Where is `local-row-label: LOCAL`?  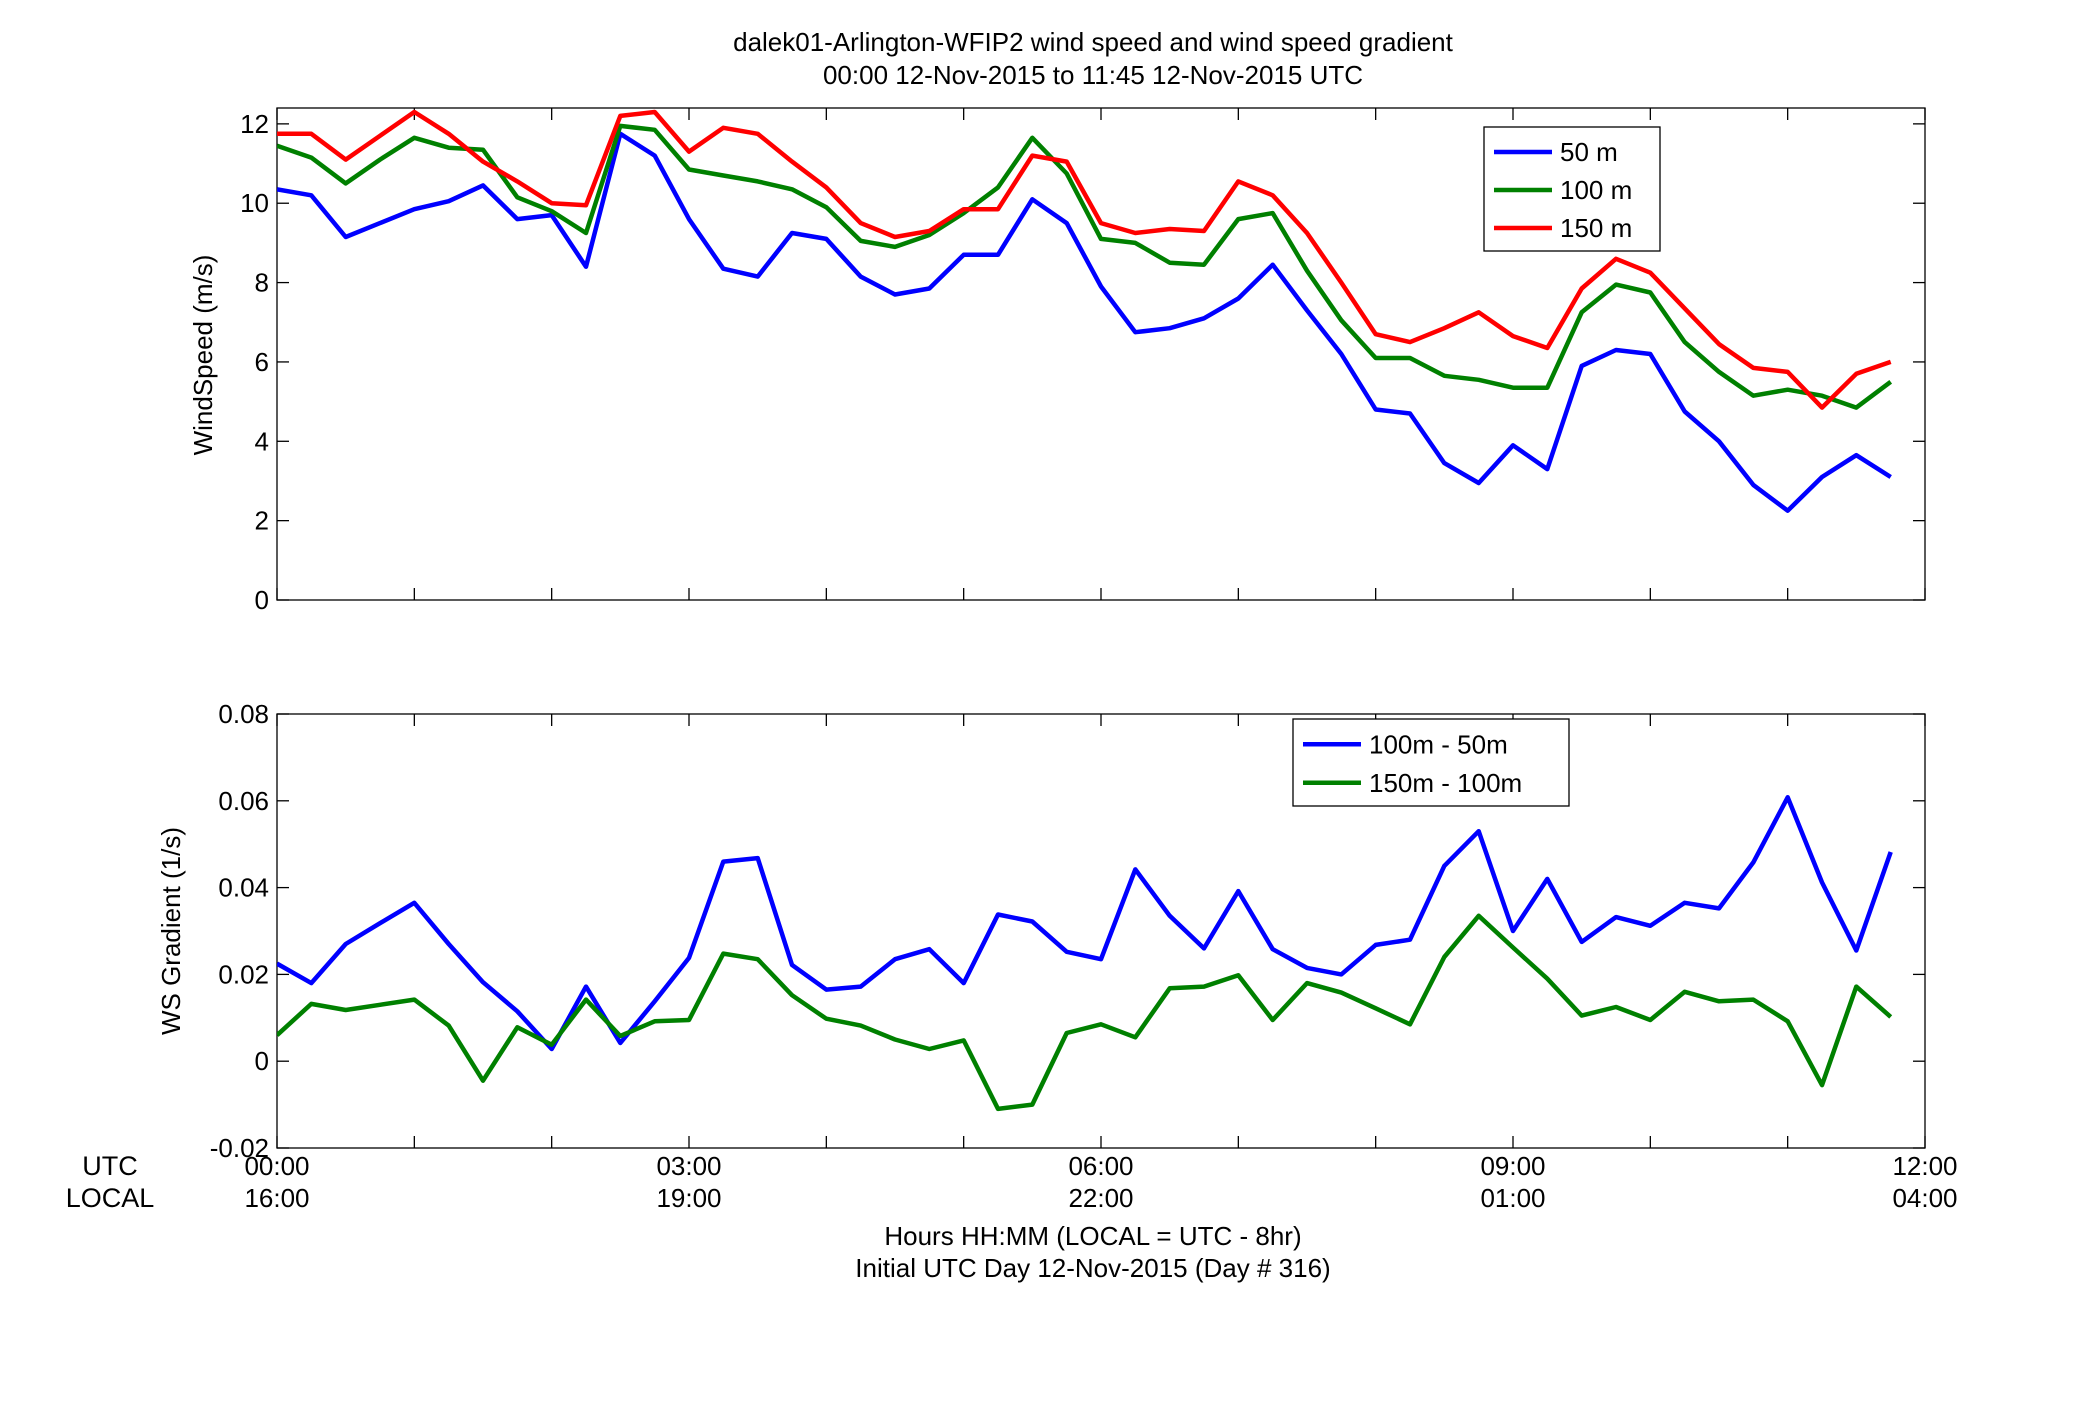 local-row-label: LOCAL is located at coordinates (110, 1198).